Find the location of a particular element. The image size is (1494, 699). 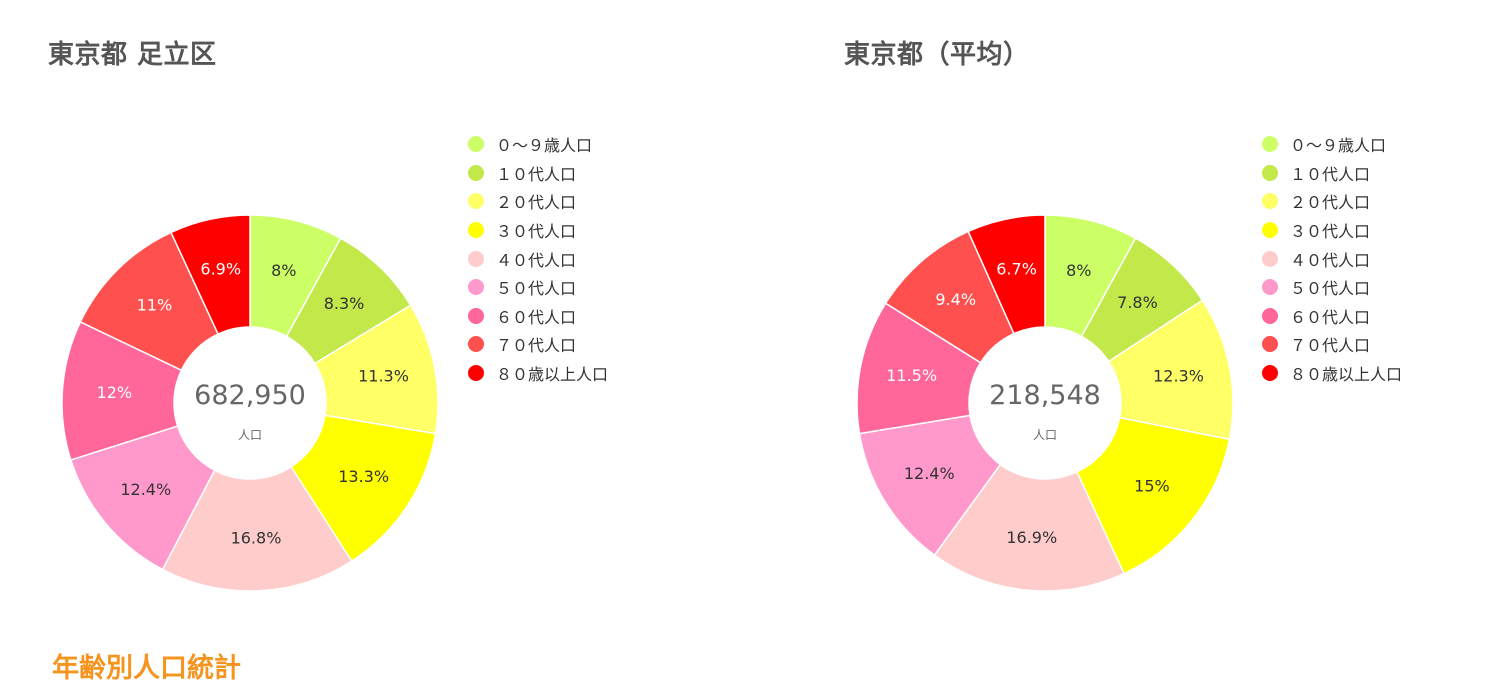

slice-value-label: 7.8% is located at coordinates (1137, 302).